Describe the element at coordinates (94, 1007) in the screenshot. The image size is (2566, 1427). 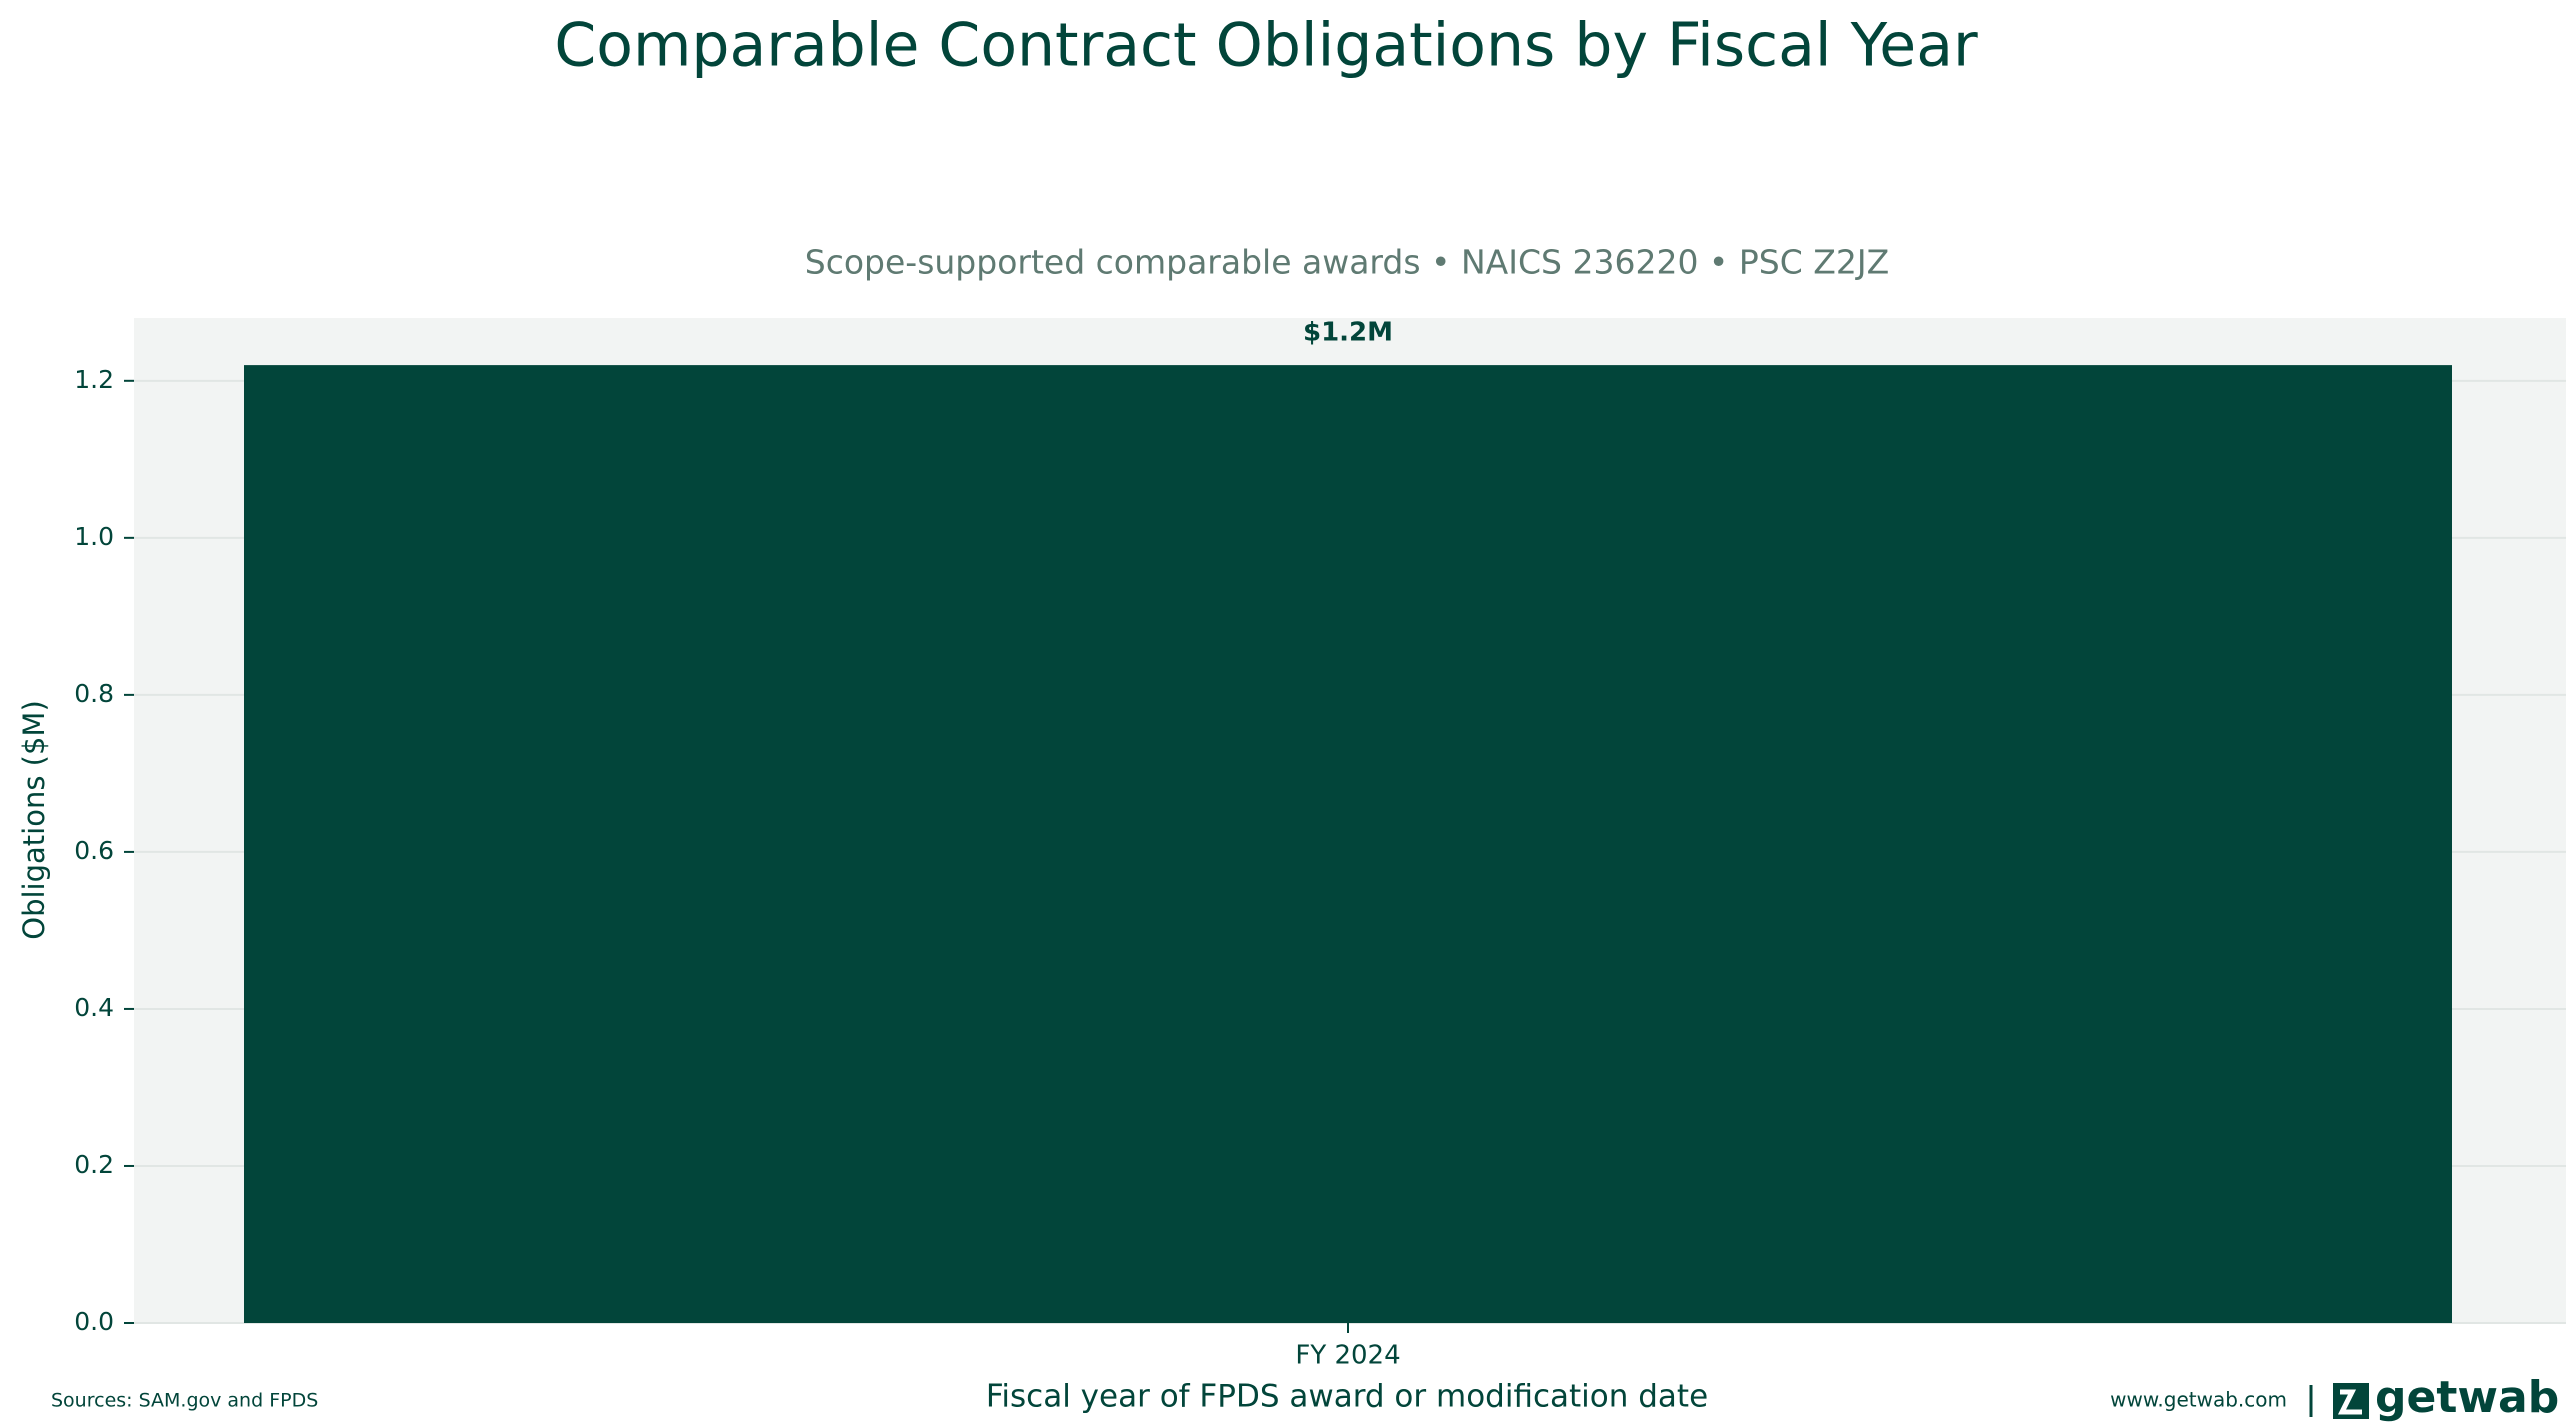
I see `y-tick-label: 0.4` at that location.